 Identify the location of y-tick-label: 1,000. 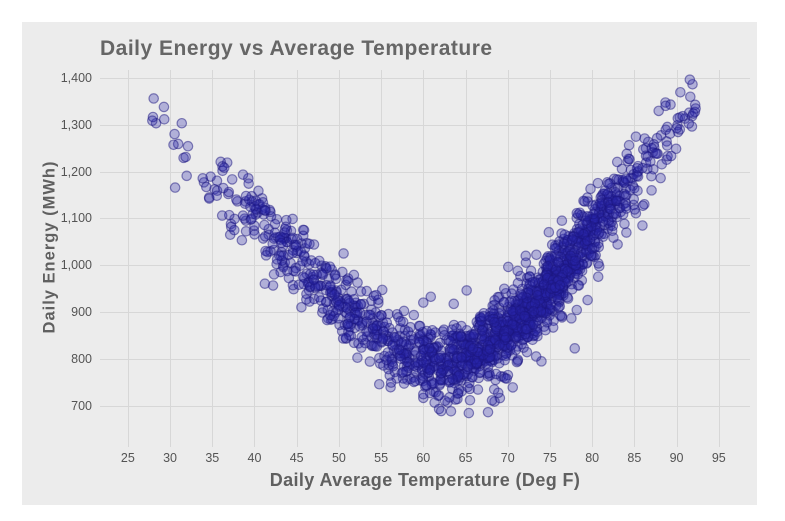
(76, 265).